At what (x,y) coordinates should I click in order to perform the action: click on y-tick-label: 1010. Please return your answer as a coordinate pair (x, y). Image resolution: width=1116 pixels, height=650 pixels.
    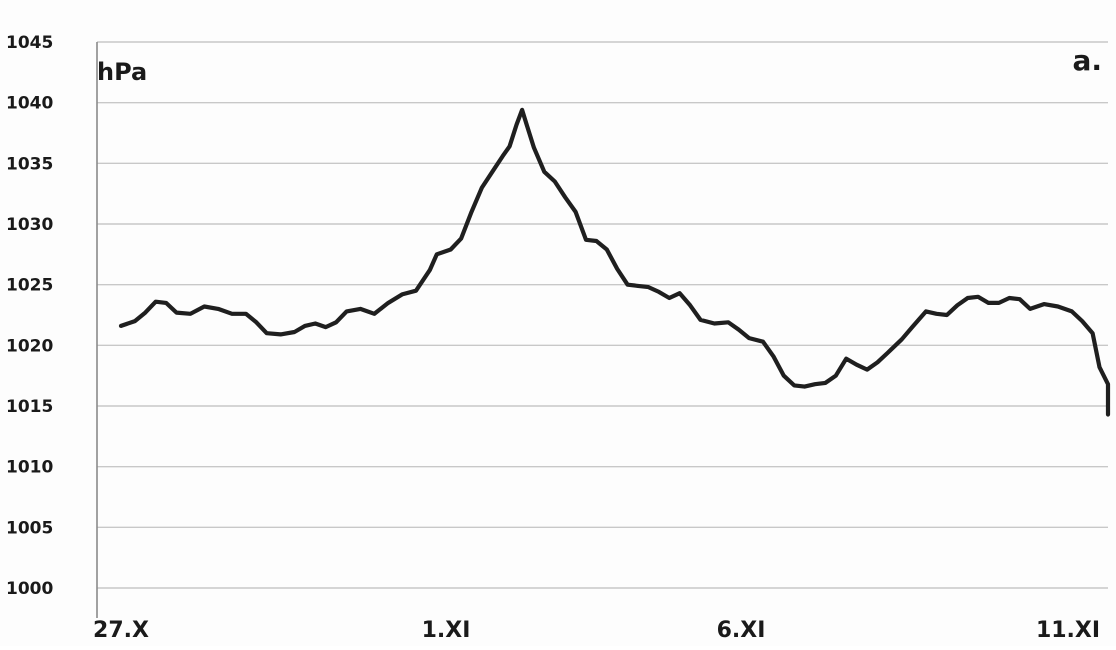
    Looking at the image, I should click on (29, 468).